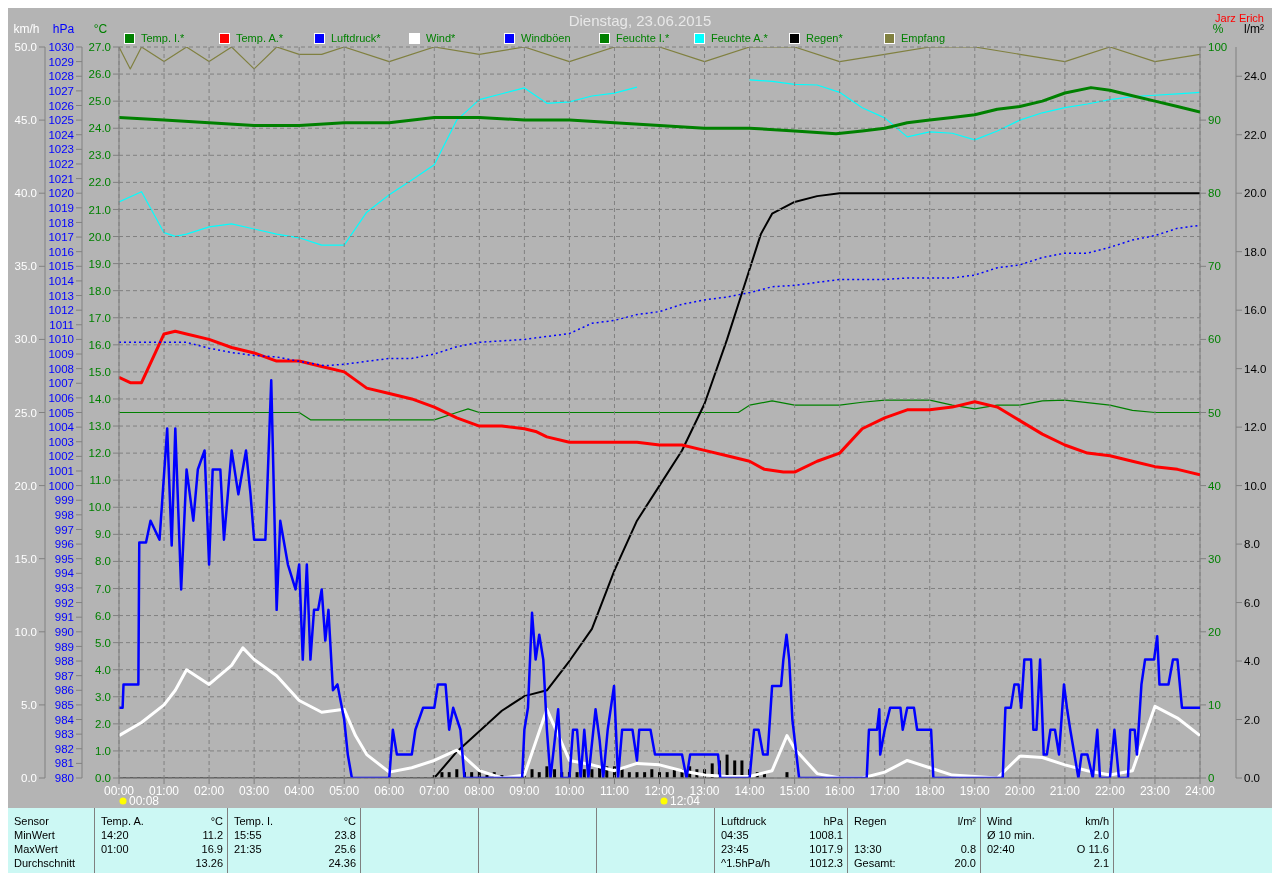  Describe the element at coordinates (64, 617) in the screenshot. I see `y2-tick-label: 991` at that location.